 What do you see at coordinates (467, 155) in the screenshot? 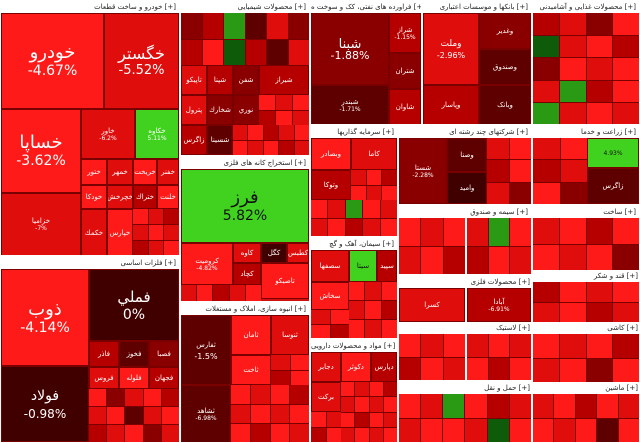
I see `tile-vasna: وصنا` at bounding box center [467, 155].